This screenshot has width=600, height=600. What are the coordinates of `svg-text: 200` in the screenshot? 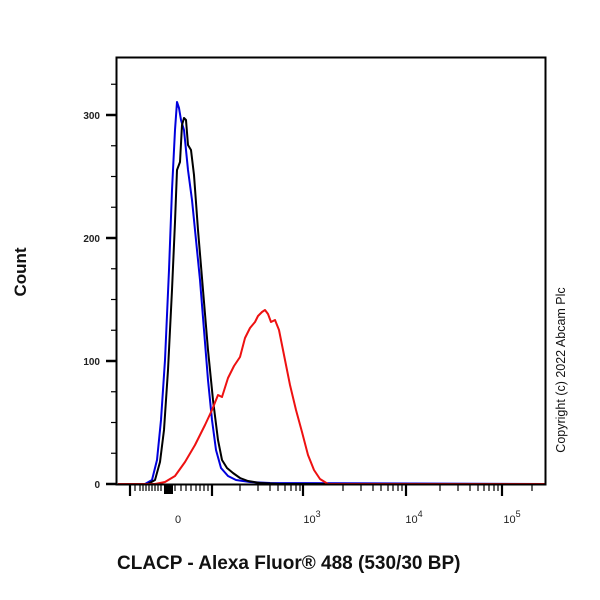 It's located at (91, 239).